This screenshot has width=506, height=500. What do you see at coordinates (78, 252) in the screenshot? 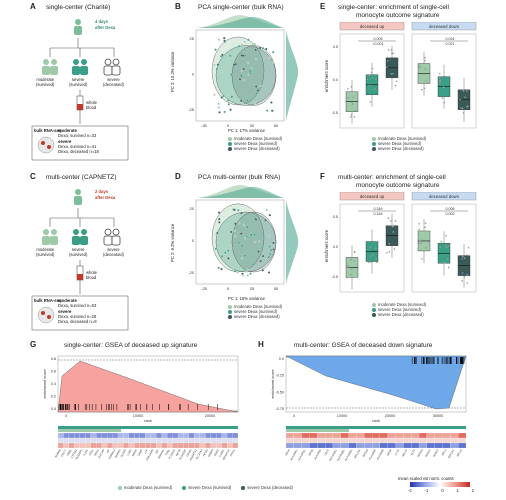
I see `group-severe-survived: severe (survived)` at bounding box center [78, 252].